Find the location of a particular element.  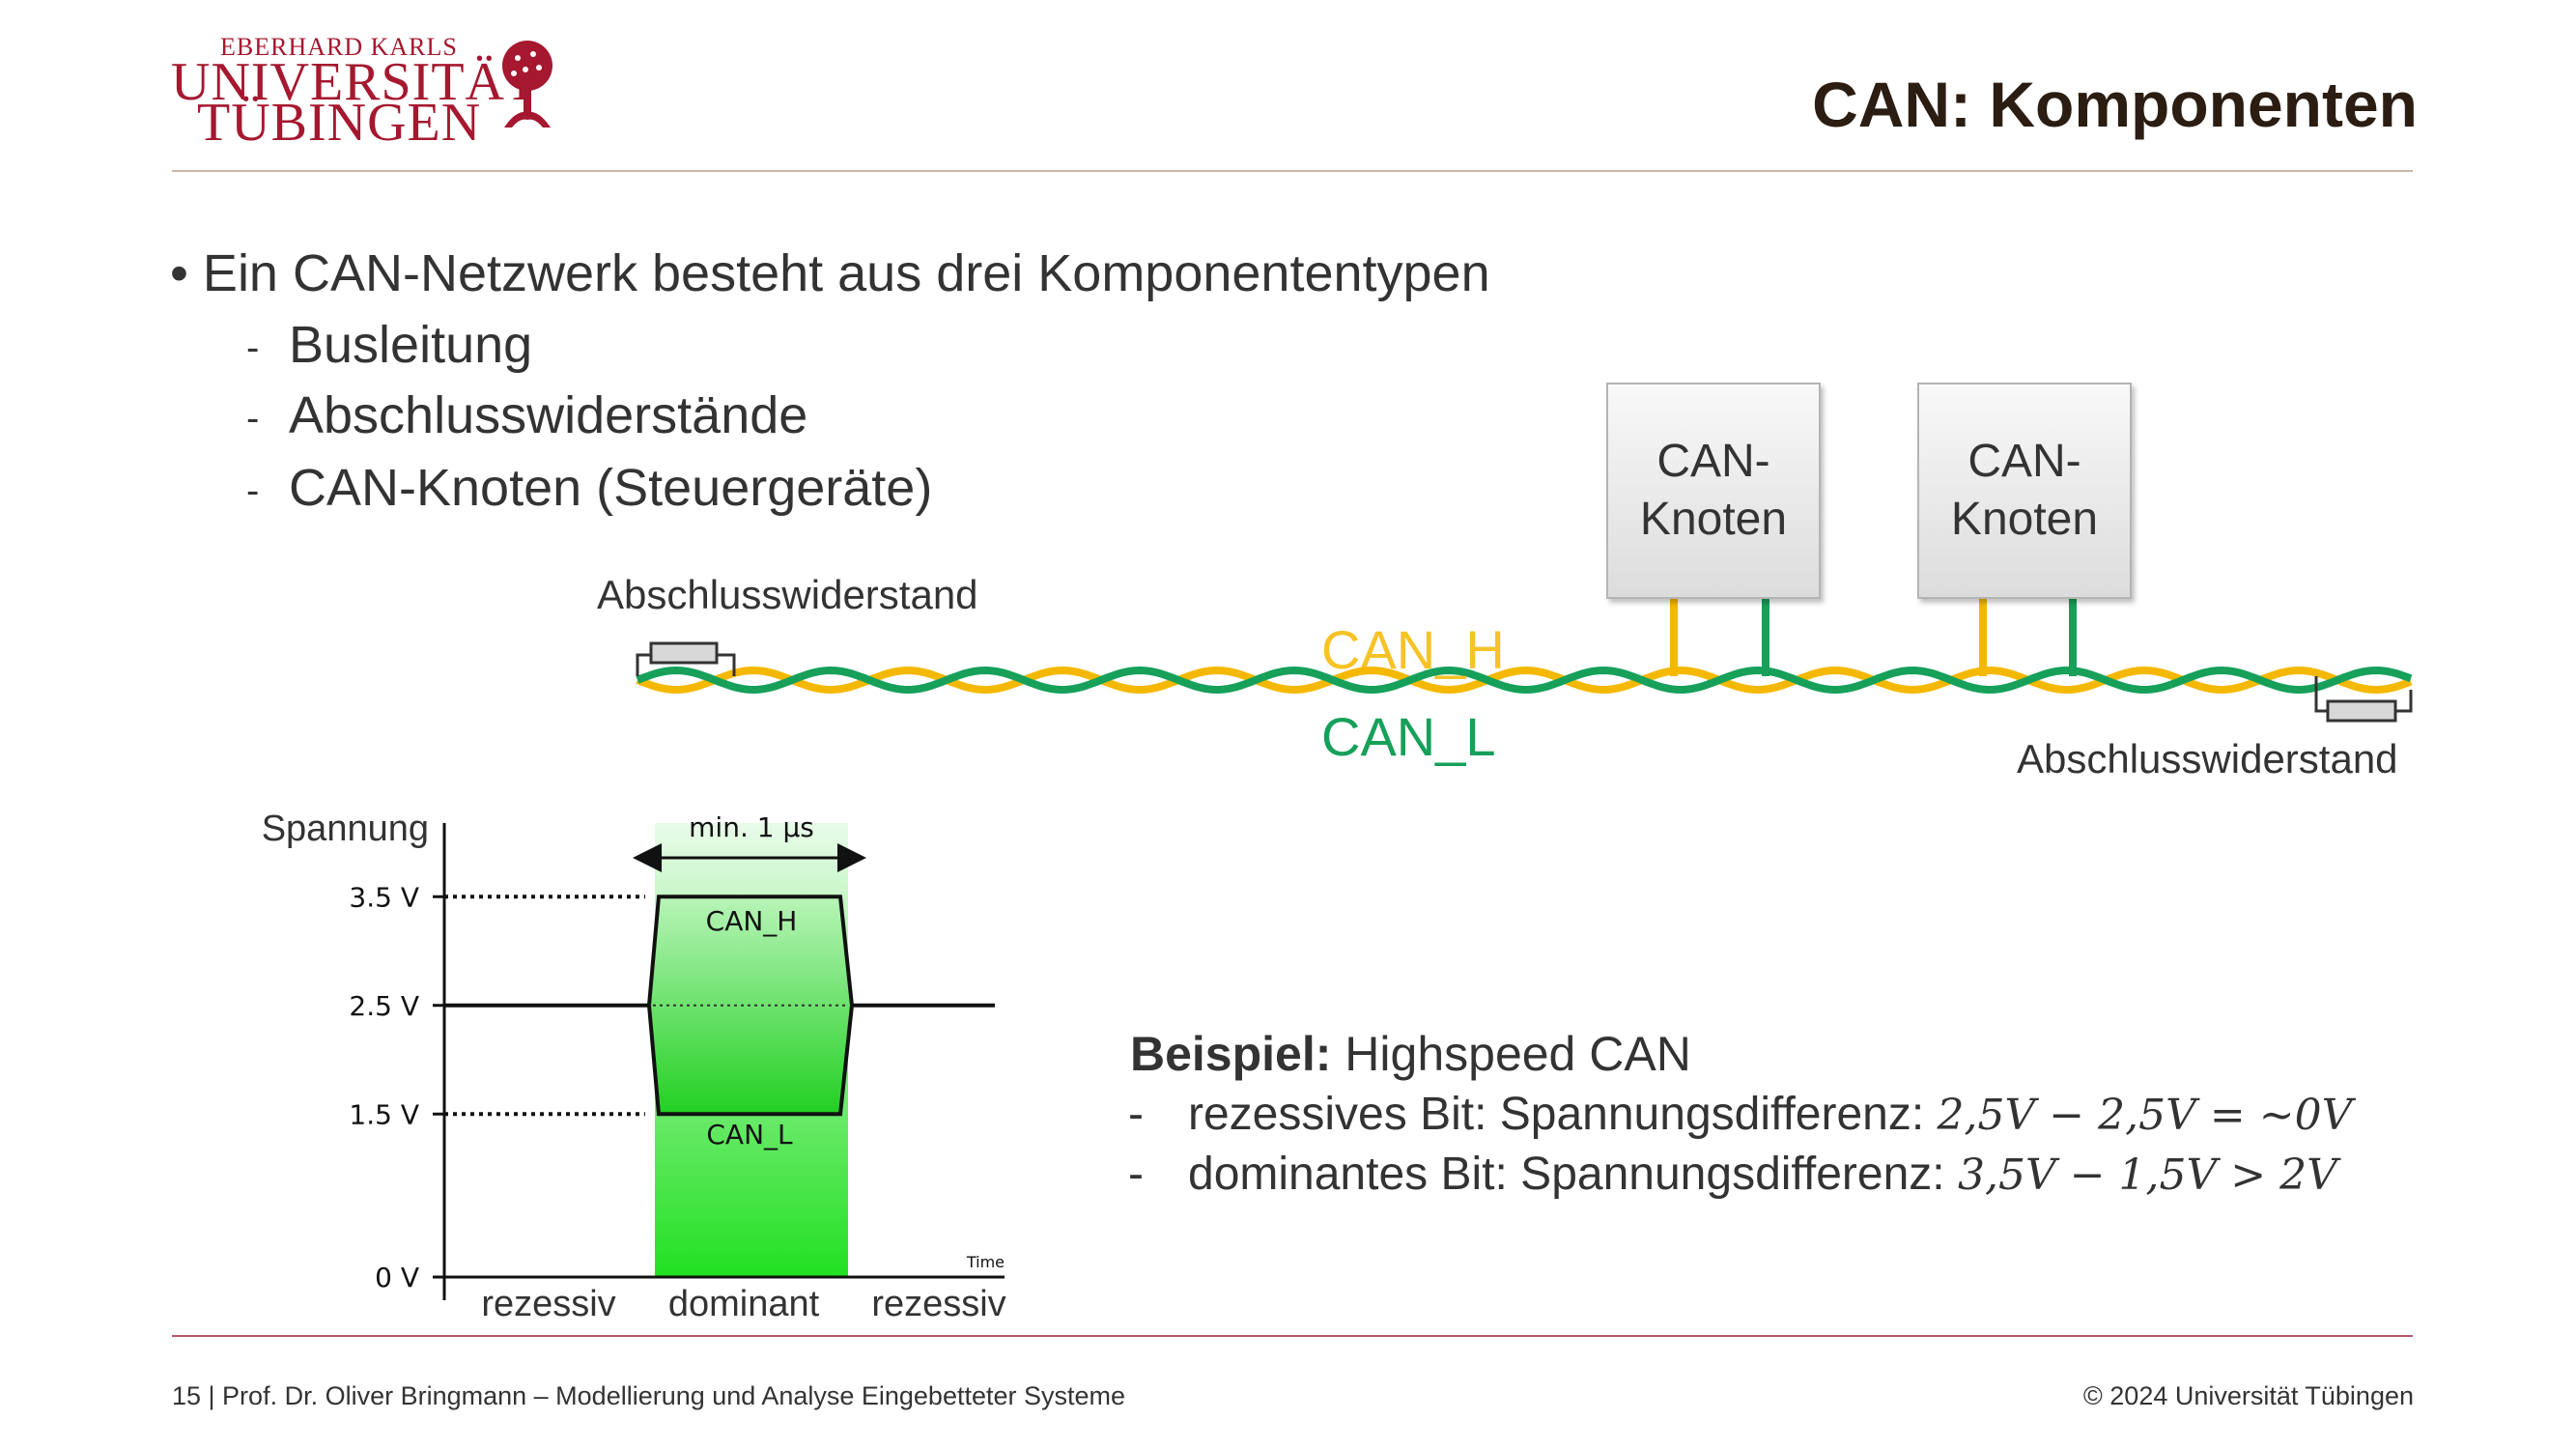

y-axis-label: Spannung is located at coordinates (345, 829).